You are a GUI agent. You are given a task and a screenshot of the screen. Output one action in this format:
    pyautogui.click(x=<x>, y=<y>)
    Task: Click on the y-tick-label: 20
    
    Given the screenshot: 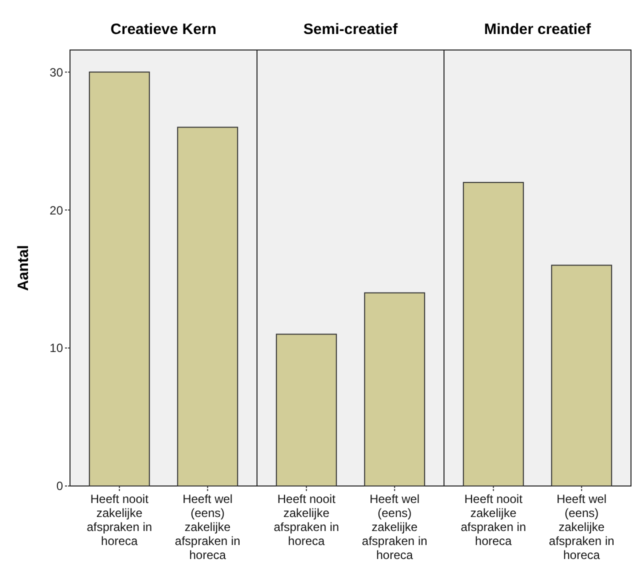 What is the action you would take?
    pyautogui.click(x=57, y=210)
    